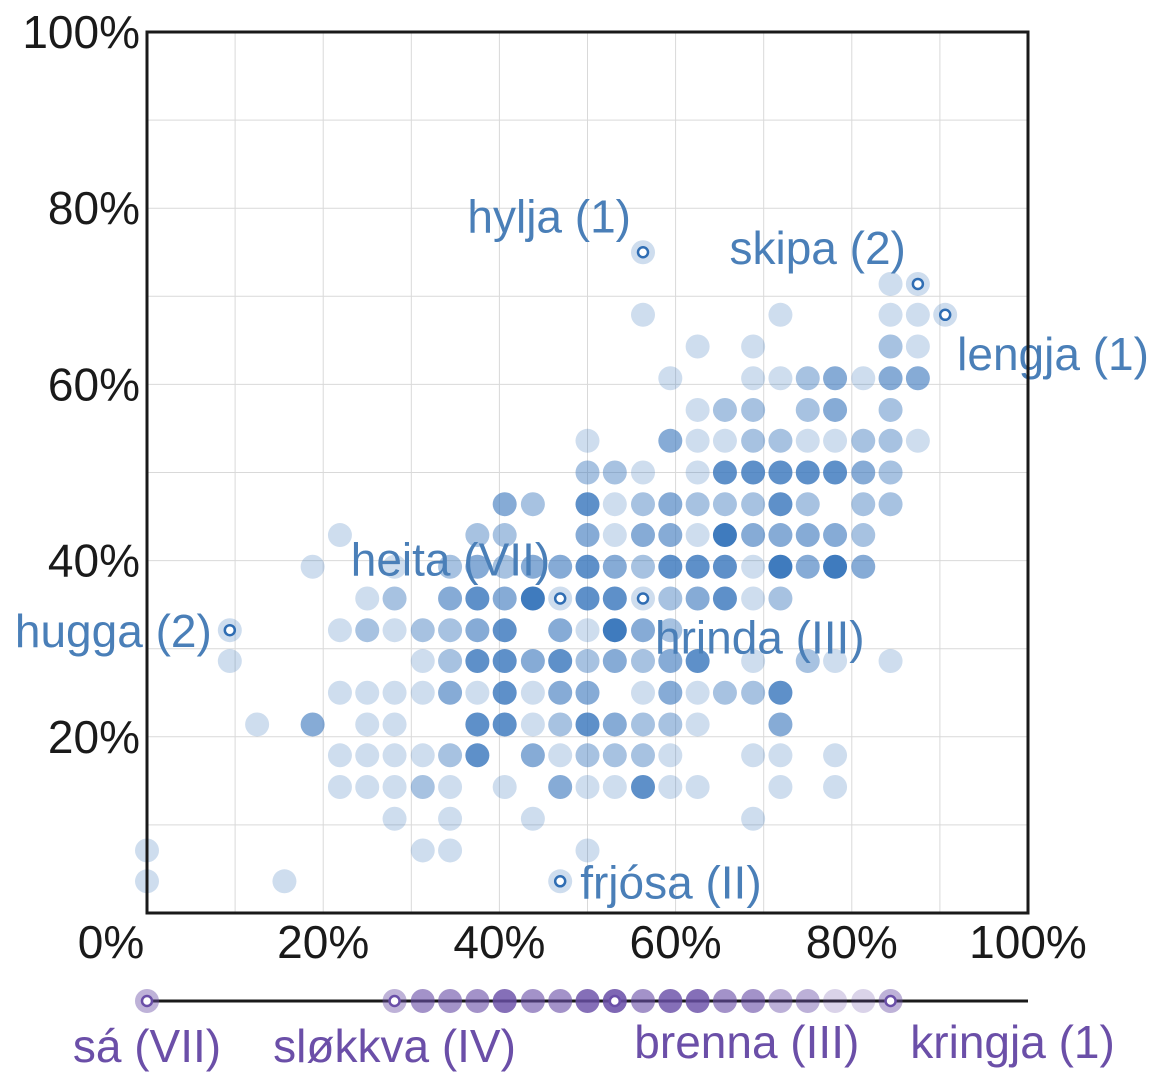  Describe the element at coordinates (582, 942) in the screenshot. I see `x-axis-tick-labels: 0% 20% 40% 60% 80% 100%` at that location.